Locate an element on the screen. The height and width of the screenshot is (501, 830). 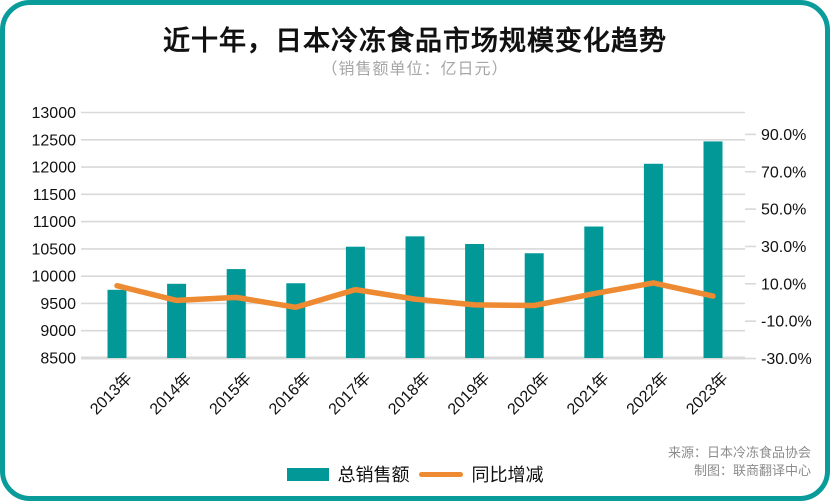
left-axis-tick-label: 10500 is located at coordinates (54, 249).